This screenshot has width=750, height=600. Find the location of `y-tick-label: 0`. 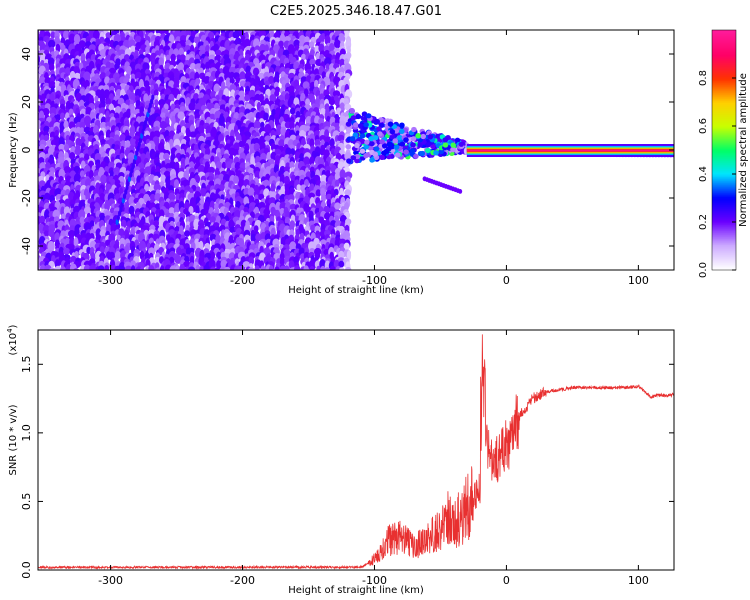

y-tick-label: 0 is located at coordinates (26, 150).